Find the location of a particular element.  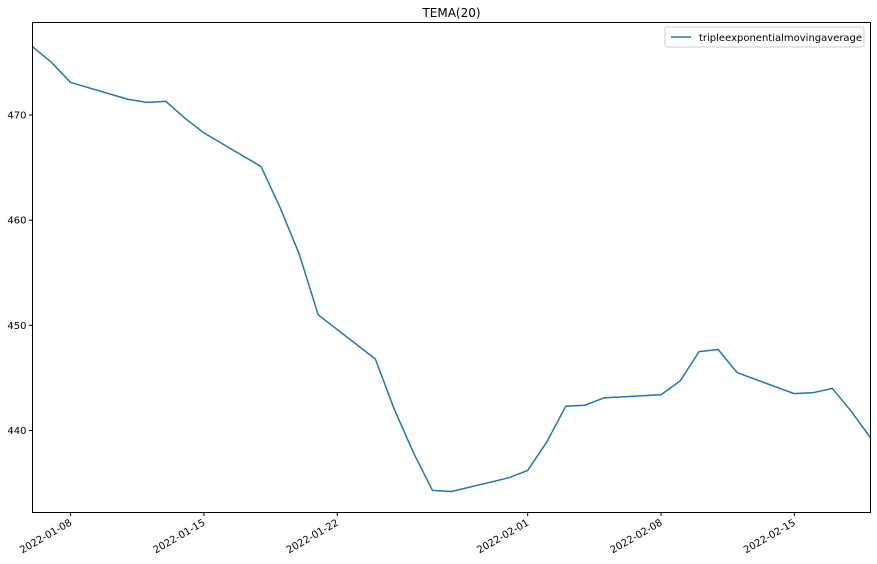

chart-title: TEMA(20) is located at coordinates (450, 13).